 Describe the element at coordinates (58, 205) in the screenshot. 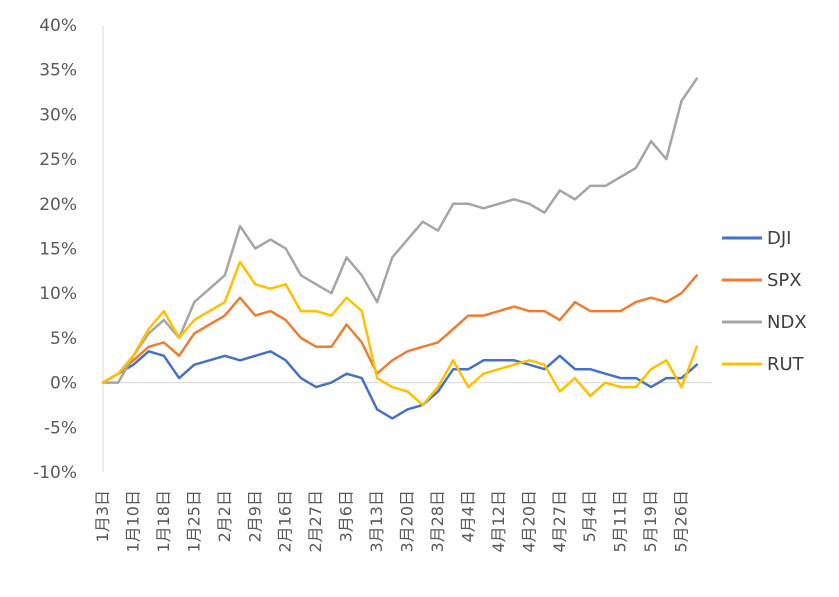

I see `y-tick-label: 20%` at that location.